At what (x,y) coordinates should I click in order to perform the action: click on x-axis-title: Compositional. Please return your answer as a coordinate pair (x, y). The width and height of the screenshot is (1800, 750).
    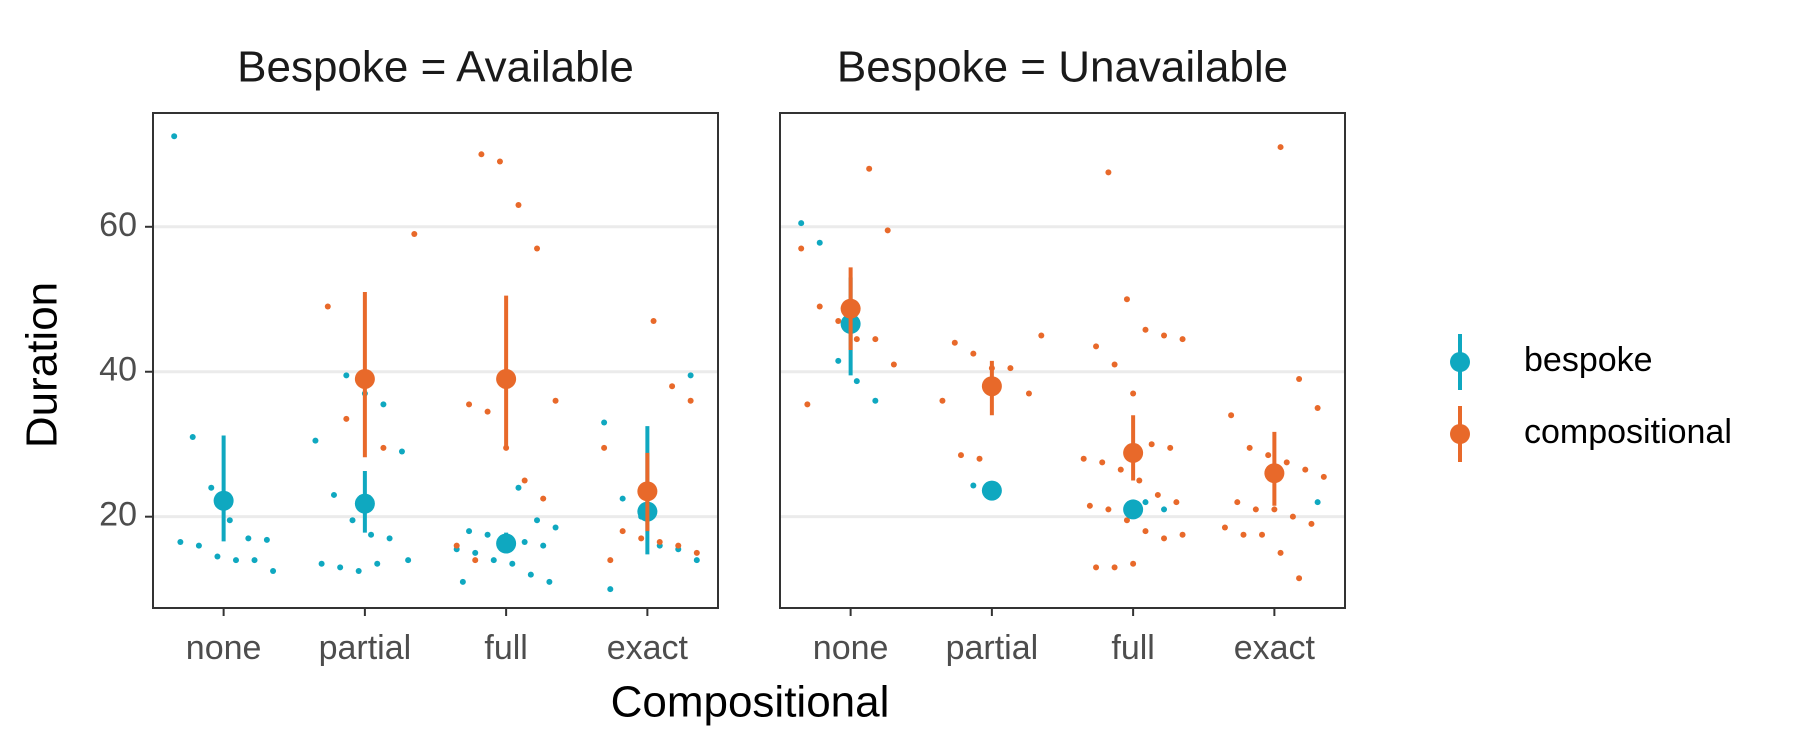
    Looking at the image, I should click on (750, 702).